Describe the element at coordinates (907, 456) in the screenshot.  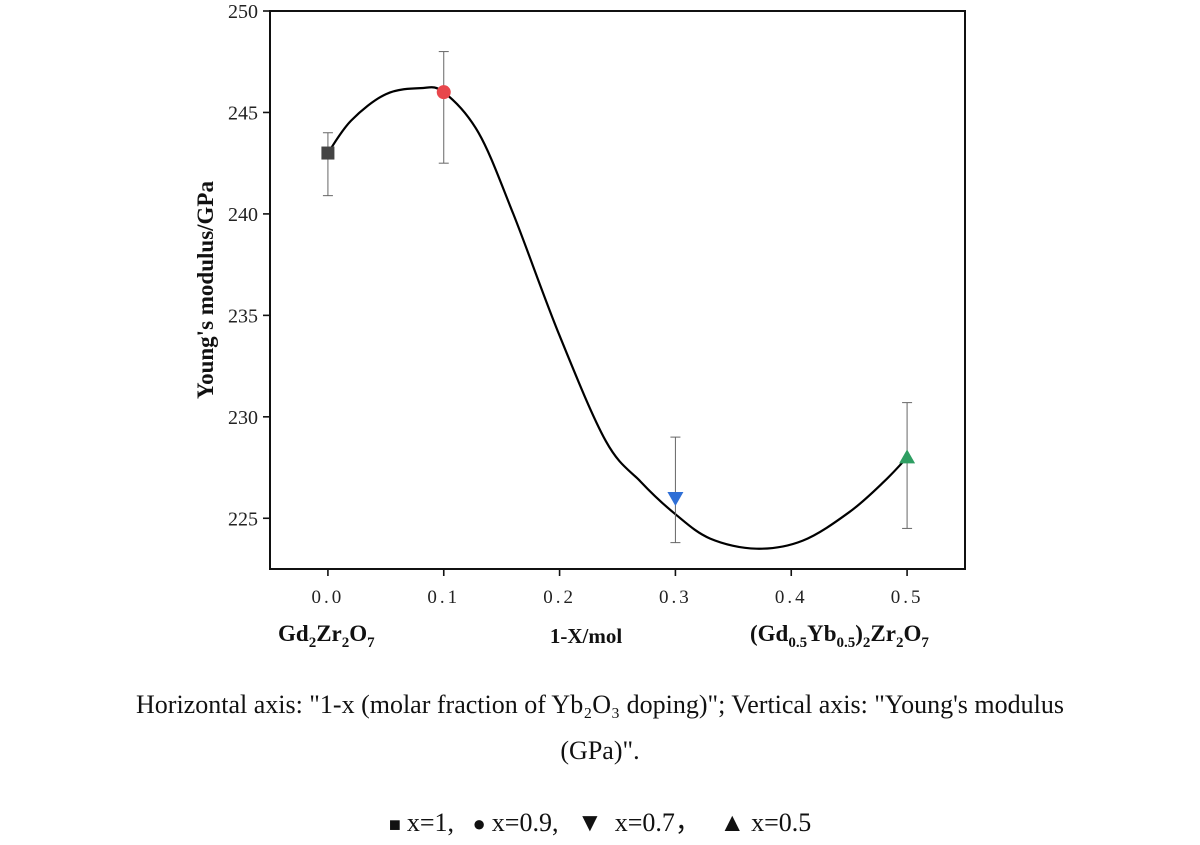
I see `triangle-up-marker` at that location.